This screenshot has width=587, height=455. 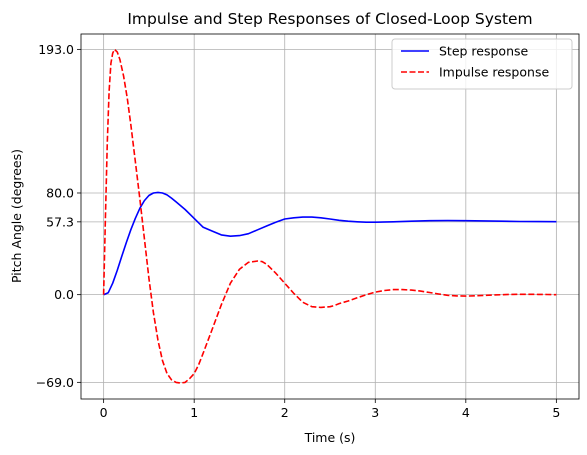 I want to click on legend: Step response Impulse response, so click(x=482, y=64).